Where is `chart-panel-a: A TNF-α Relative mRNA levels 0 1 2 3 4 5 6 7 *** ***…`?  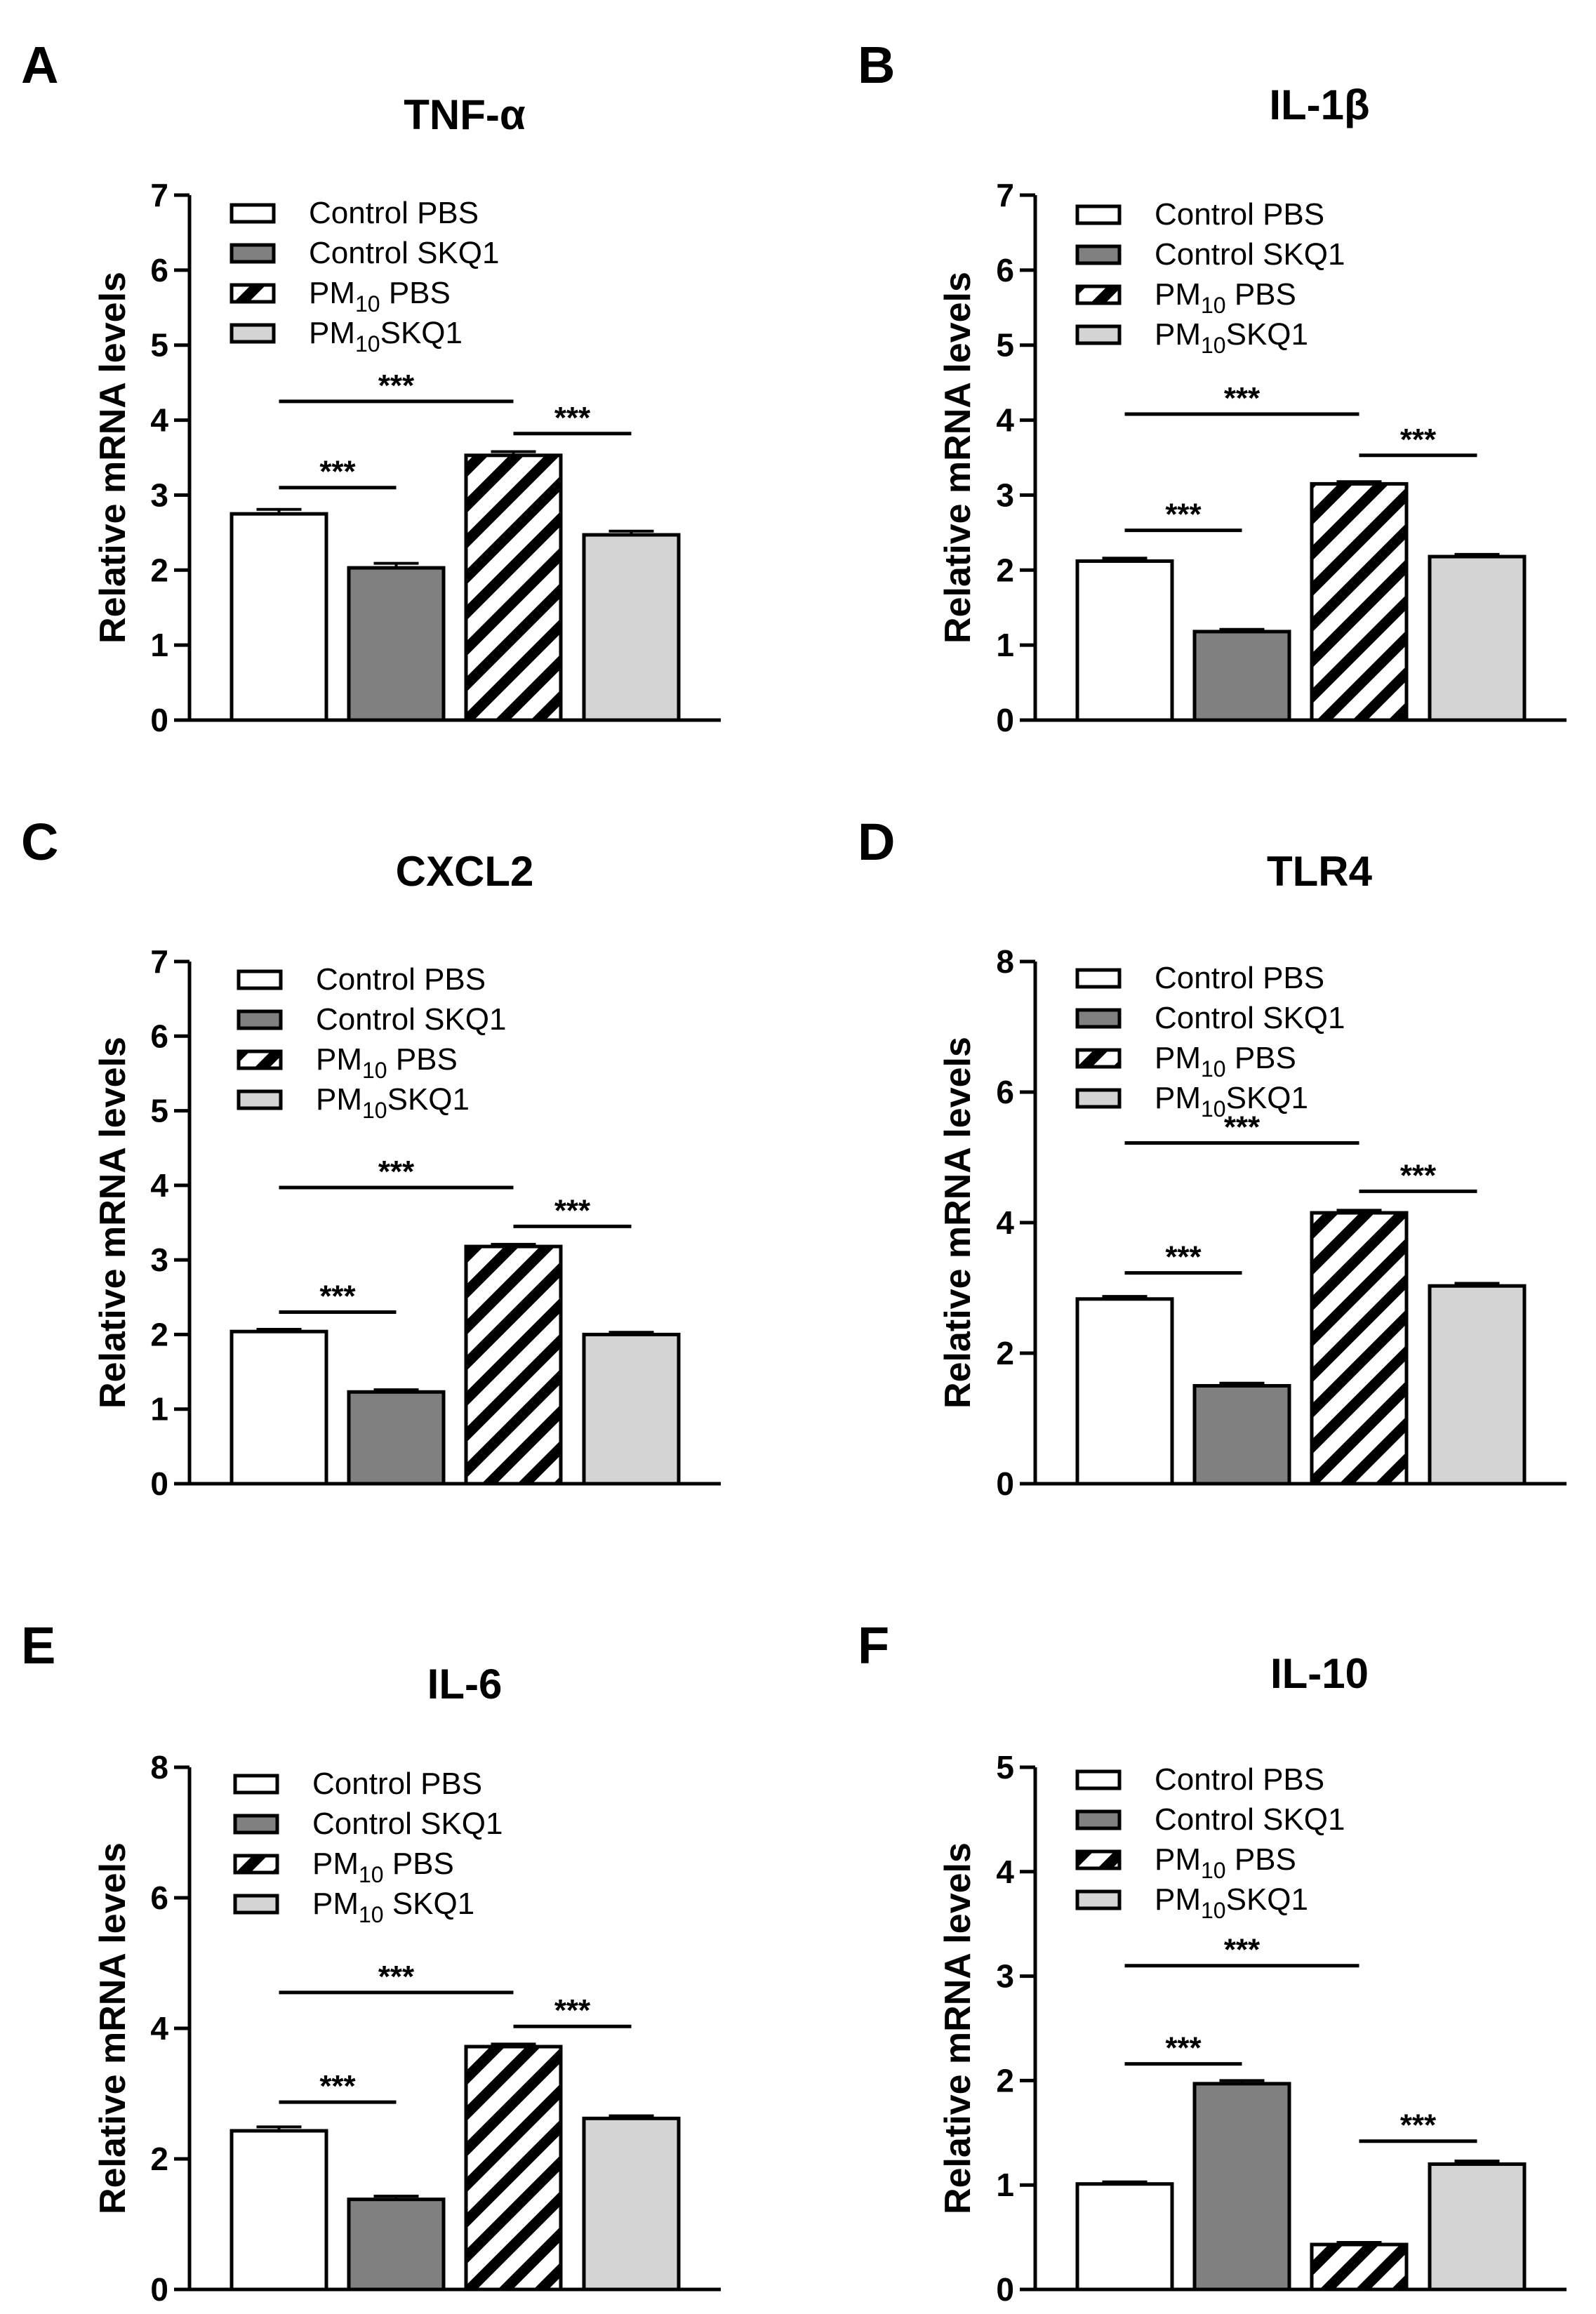 chart-panel-a: A TNF-α Relative mRNA levels 0 1 2 3 4 5 6 7 *** ***… is located at coordinates (371, 387).